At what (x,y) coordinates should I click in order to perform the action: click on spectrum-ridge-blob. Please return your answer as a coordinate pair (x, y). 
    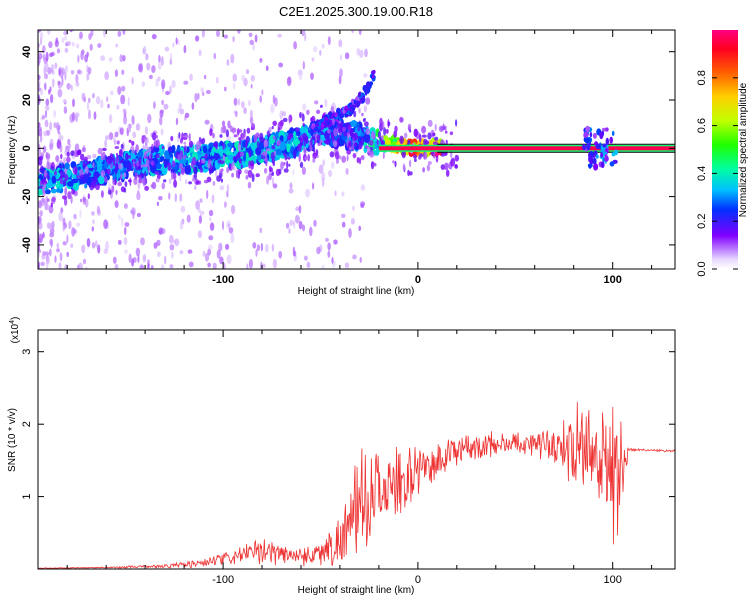
    Looking at the image, I should click on (100, 168).